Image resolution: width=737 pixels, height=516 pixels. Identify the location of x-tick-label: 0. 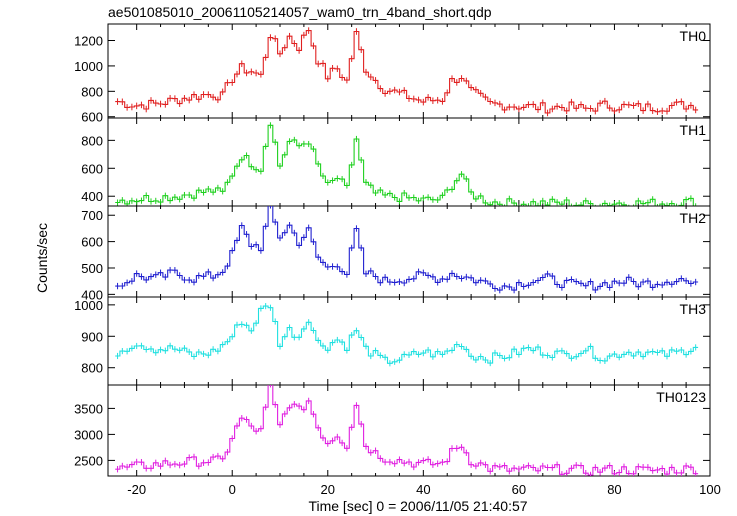
(232, 489).